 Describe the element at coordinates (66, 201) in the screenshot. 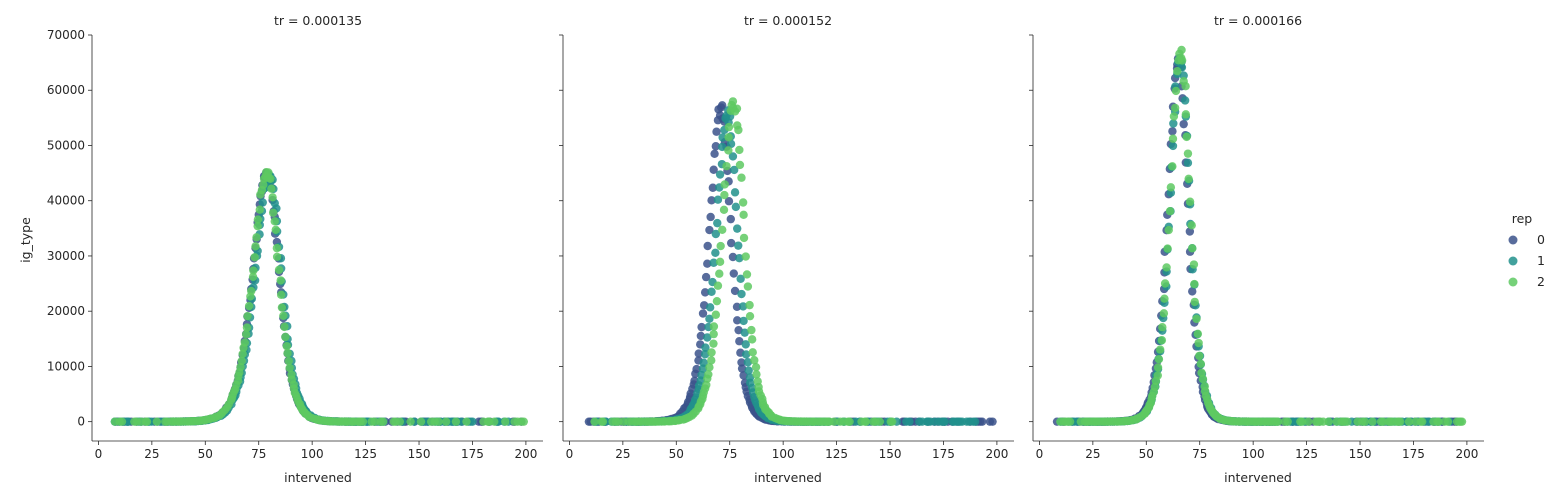

I see `y-tick-label: 40000` at that location.